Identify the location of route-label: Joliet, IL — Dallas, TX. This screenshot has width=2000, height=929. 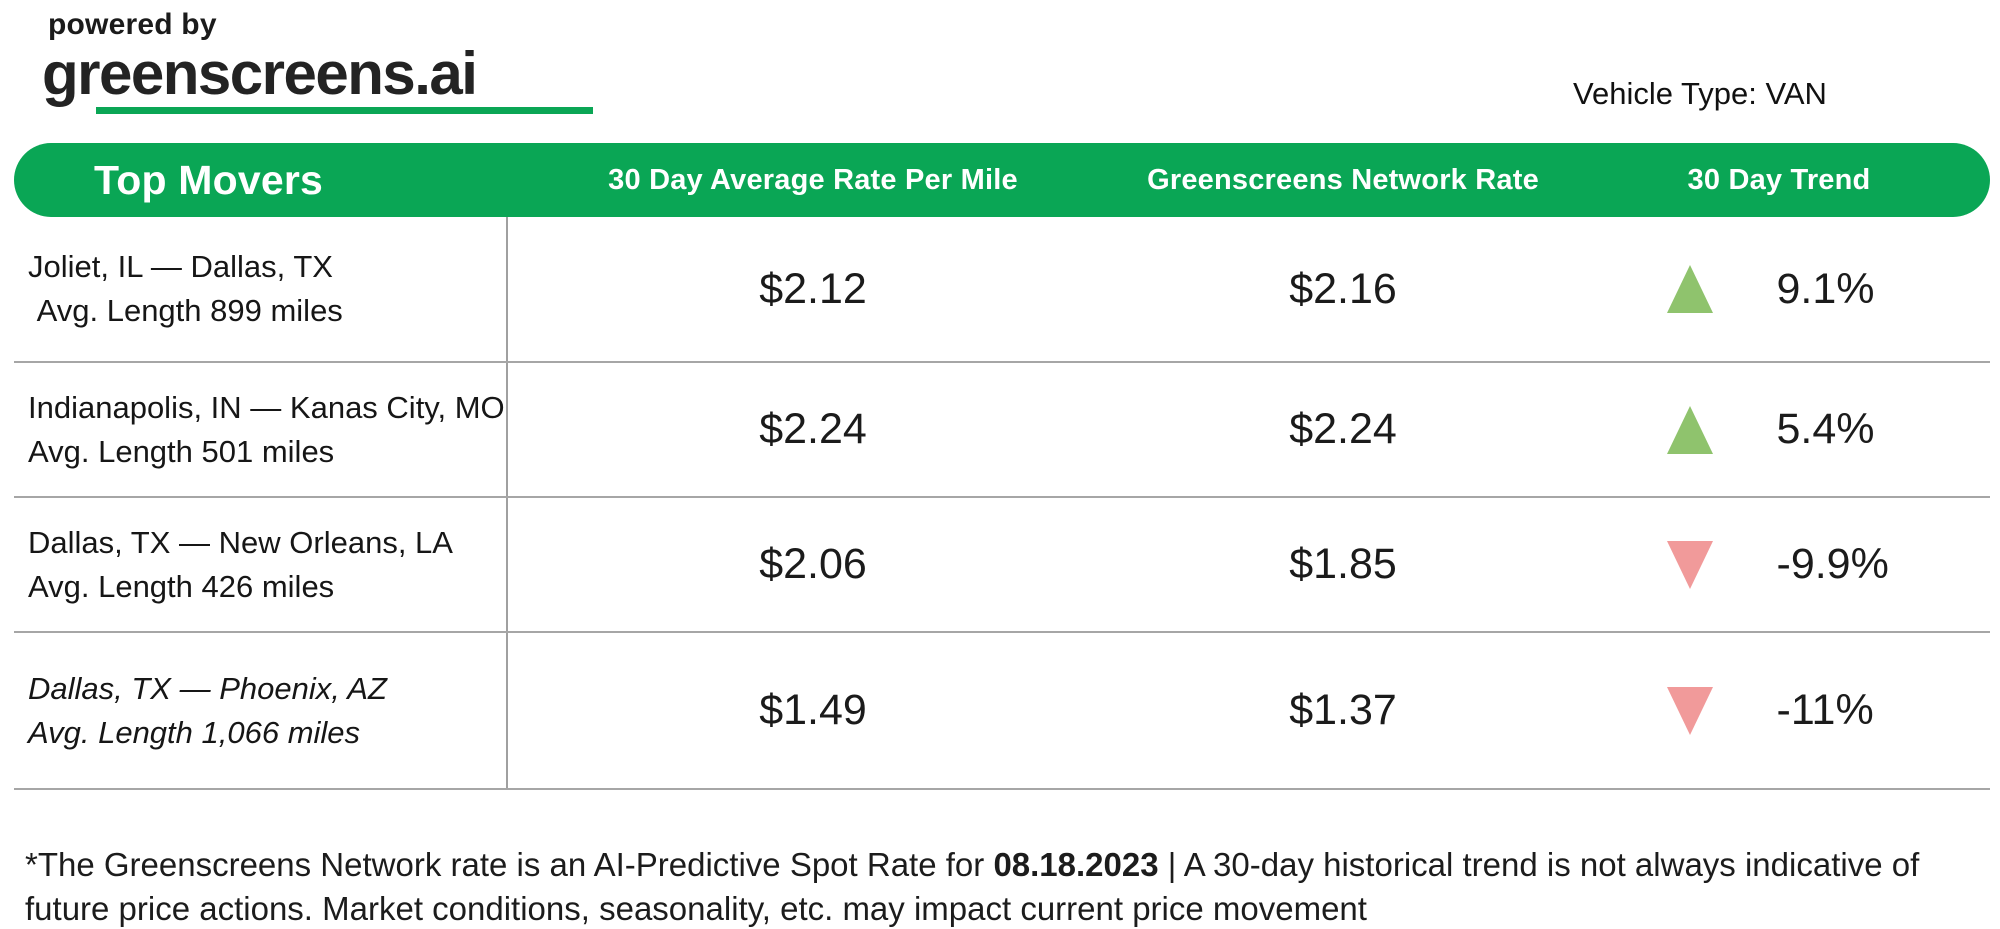
(180, 266).